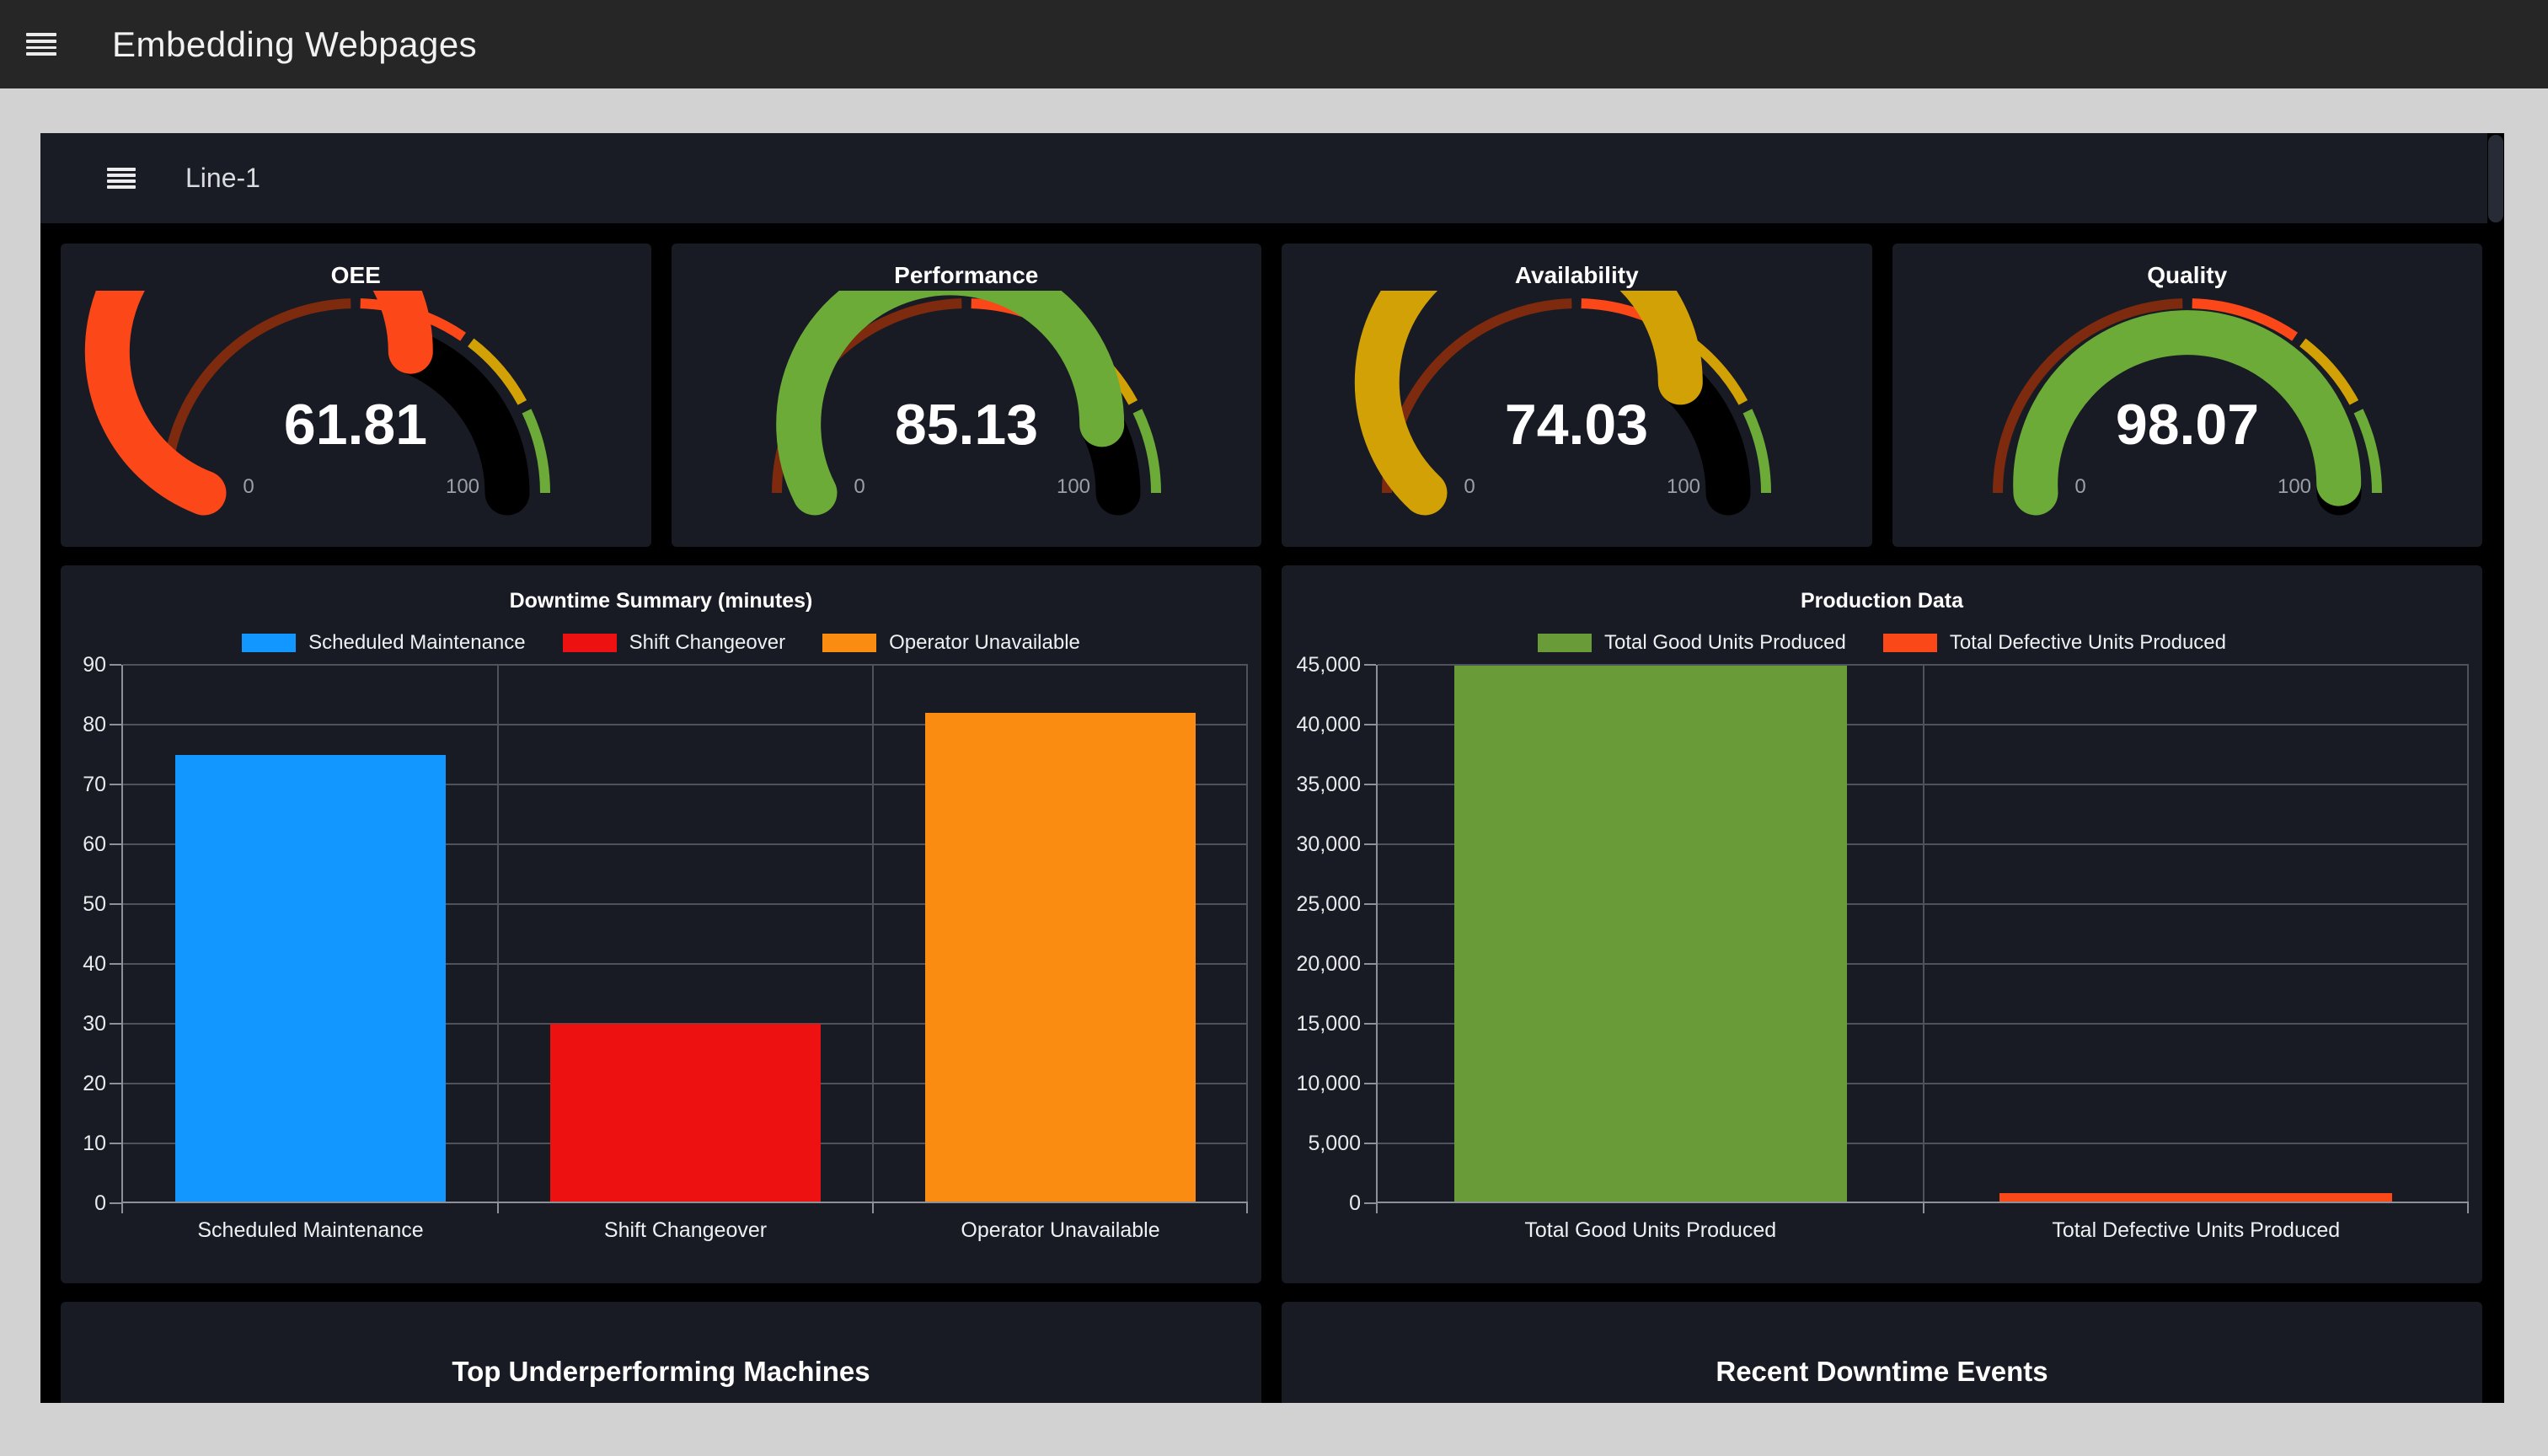 Image resolution: width=2548 pixels, height=1456 pixels. I want to click on gauge-card-oee: OEE 61.81 0 100, so click(356, 395).